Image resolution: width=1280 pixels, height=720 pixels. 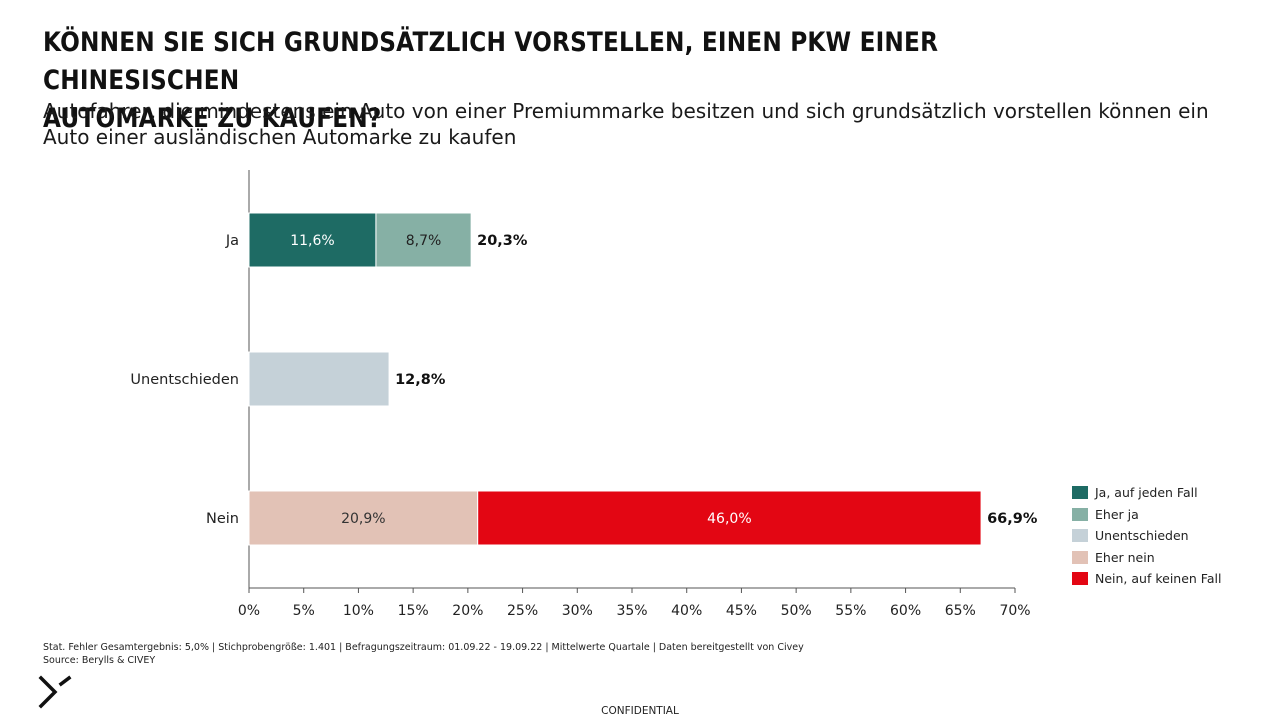 What do you see at coordinates (1012, 519) in the screenshot?
I see `bar-total-label: 66,9%` at bounding box center [1012, 519].